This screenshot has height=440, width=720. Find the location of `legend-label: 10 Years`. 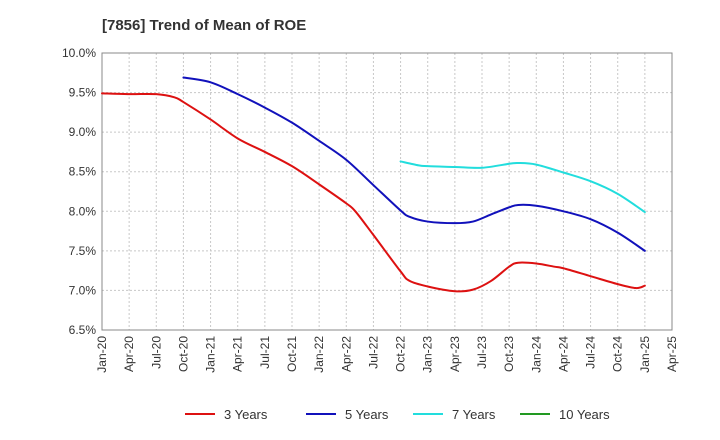

legend-label: 10 Years is located at coordinates (584, 414).